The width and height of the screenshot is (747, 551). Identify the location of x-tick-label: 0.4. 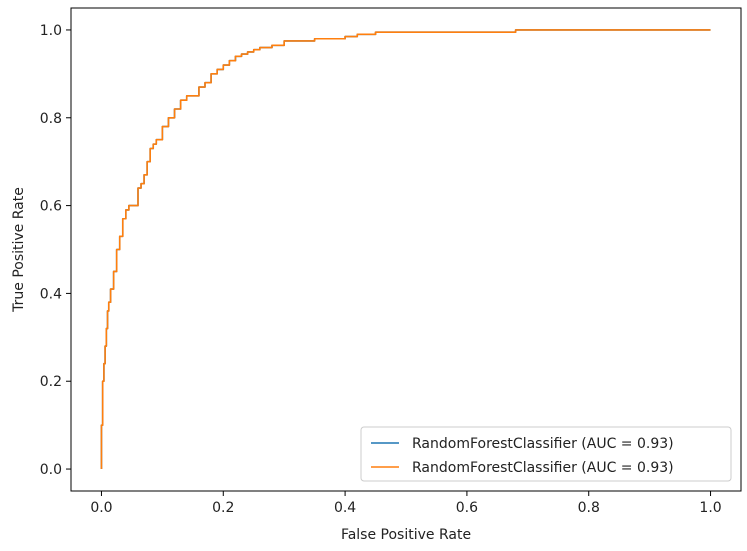
(345, 508).